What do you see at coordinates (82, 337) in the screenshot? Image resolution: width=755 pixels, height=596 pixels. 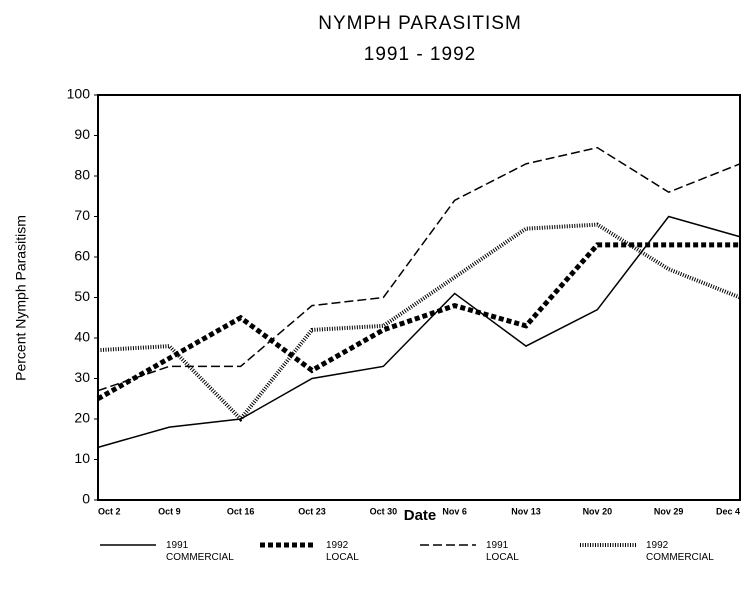 I see `y-tick-label: 40` at bounding box center [82, 337].